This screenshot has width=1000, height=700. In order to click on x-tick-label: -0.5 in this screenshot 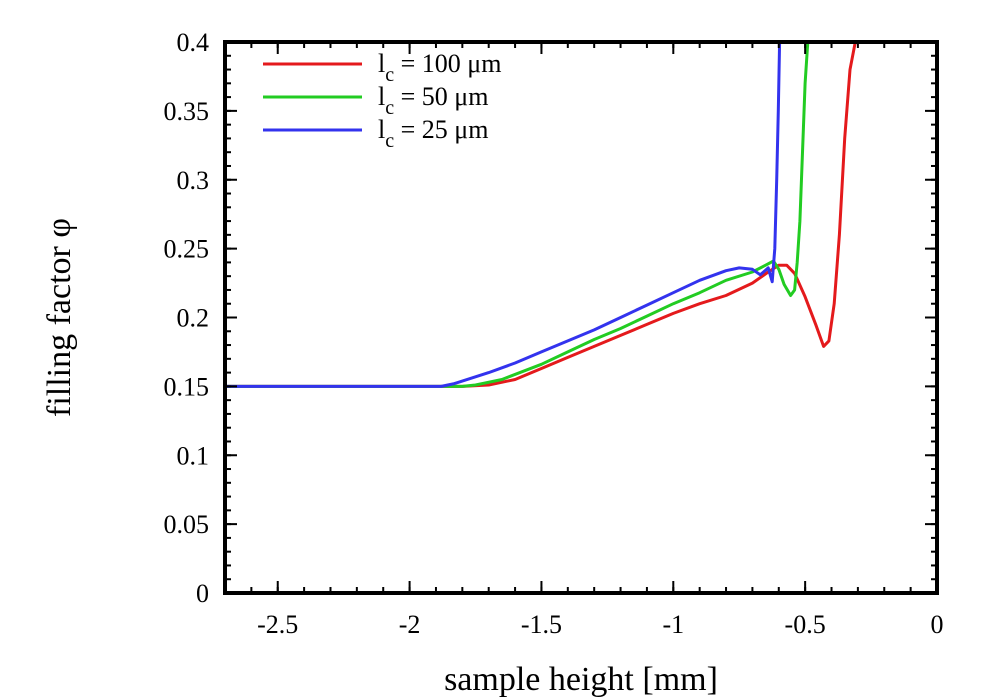, I will do `click(805, 624)`.